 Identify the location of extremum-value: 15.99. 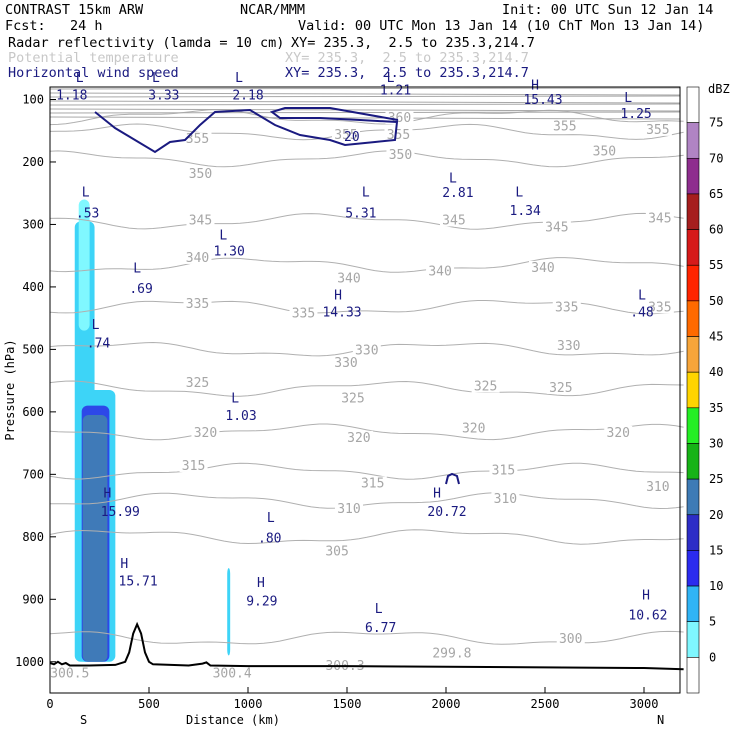
(120, 512).